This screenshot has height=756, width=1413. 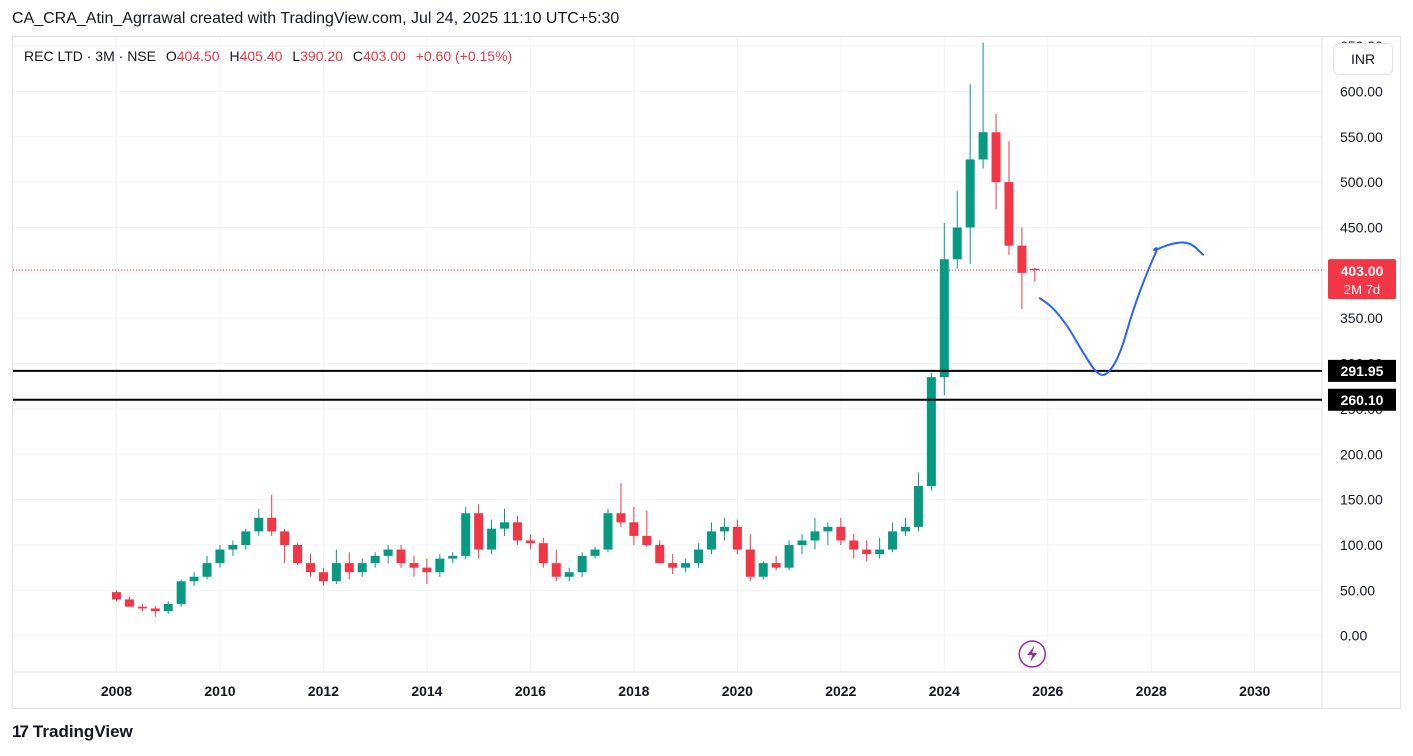 I want to click on x-tick-label: 2022, so click(x=840, y=691).